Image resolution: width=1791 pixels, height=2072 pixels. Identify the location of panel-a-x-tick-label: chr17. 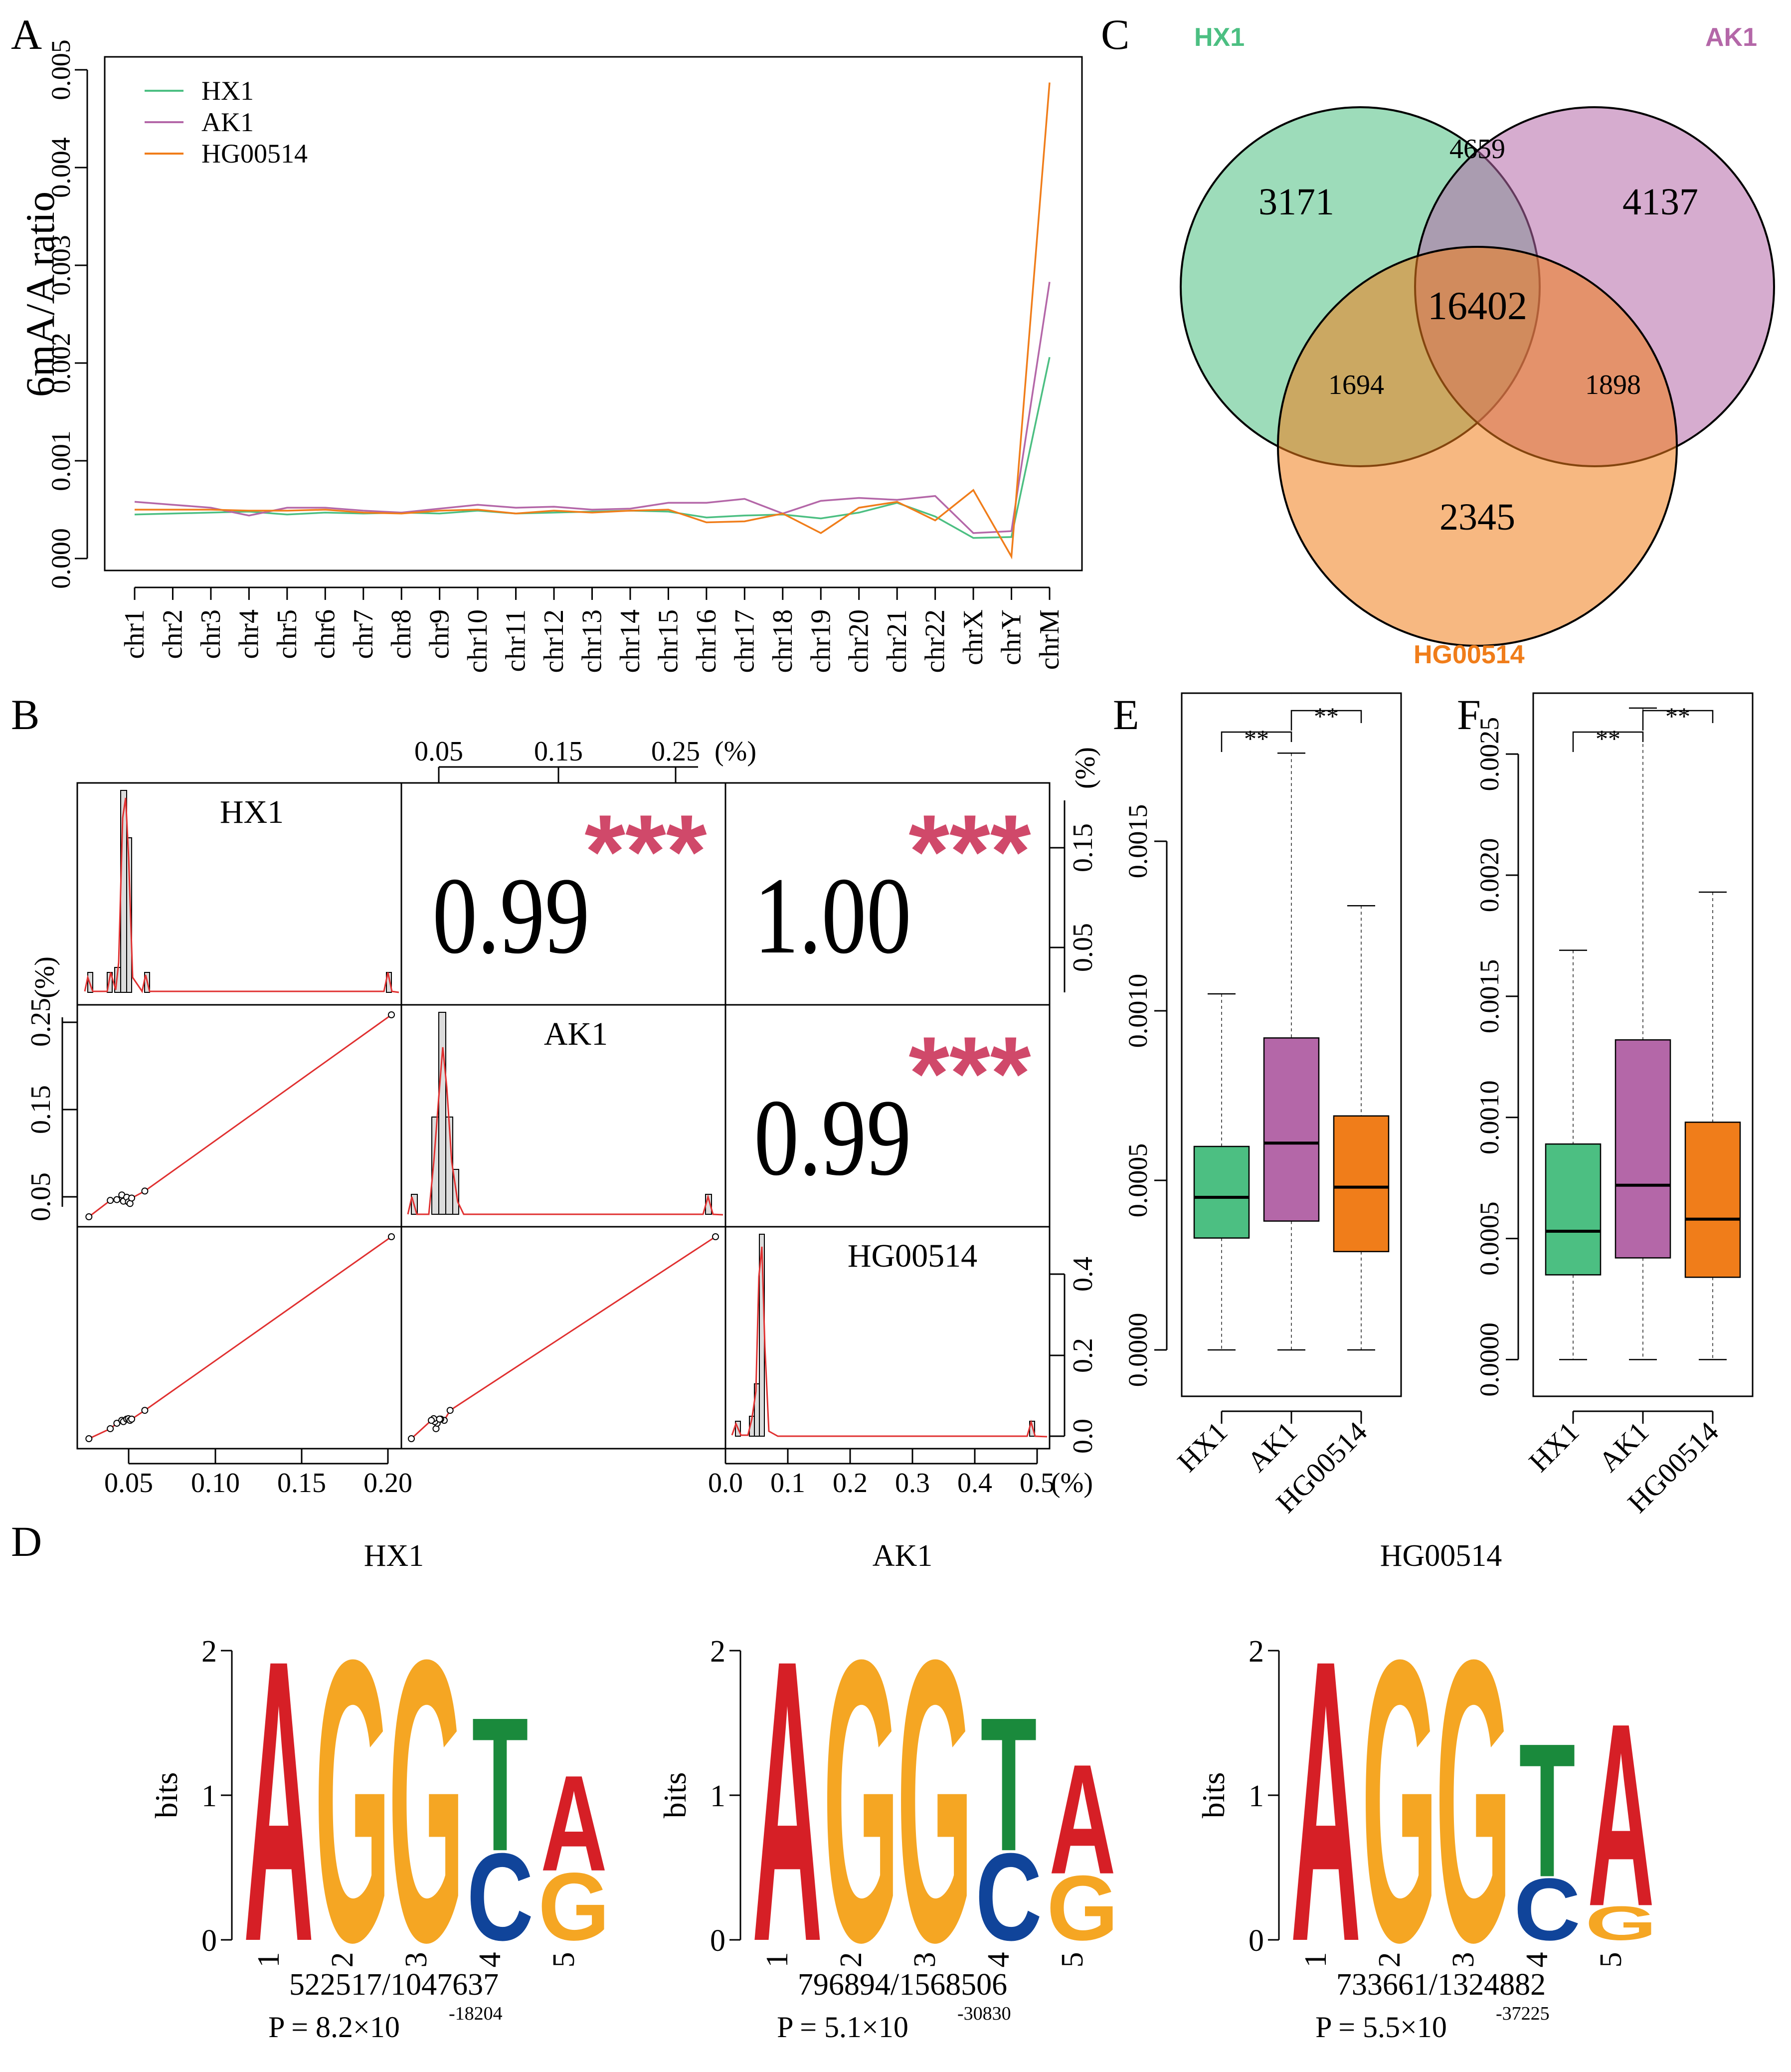
(745, 641).